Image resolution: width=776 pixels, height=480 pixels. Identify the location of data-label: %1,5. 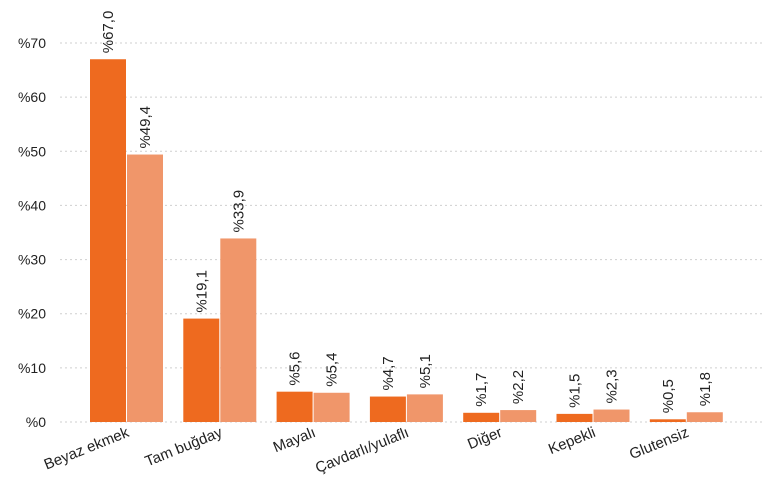
(575, 391).